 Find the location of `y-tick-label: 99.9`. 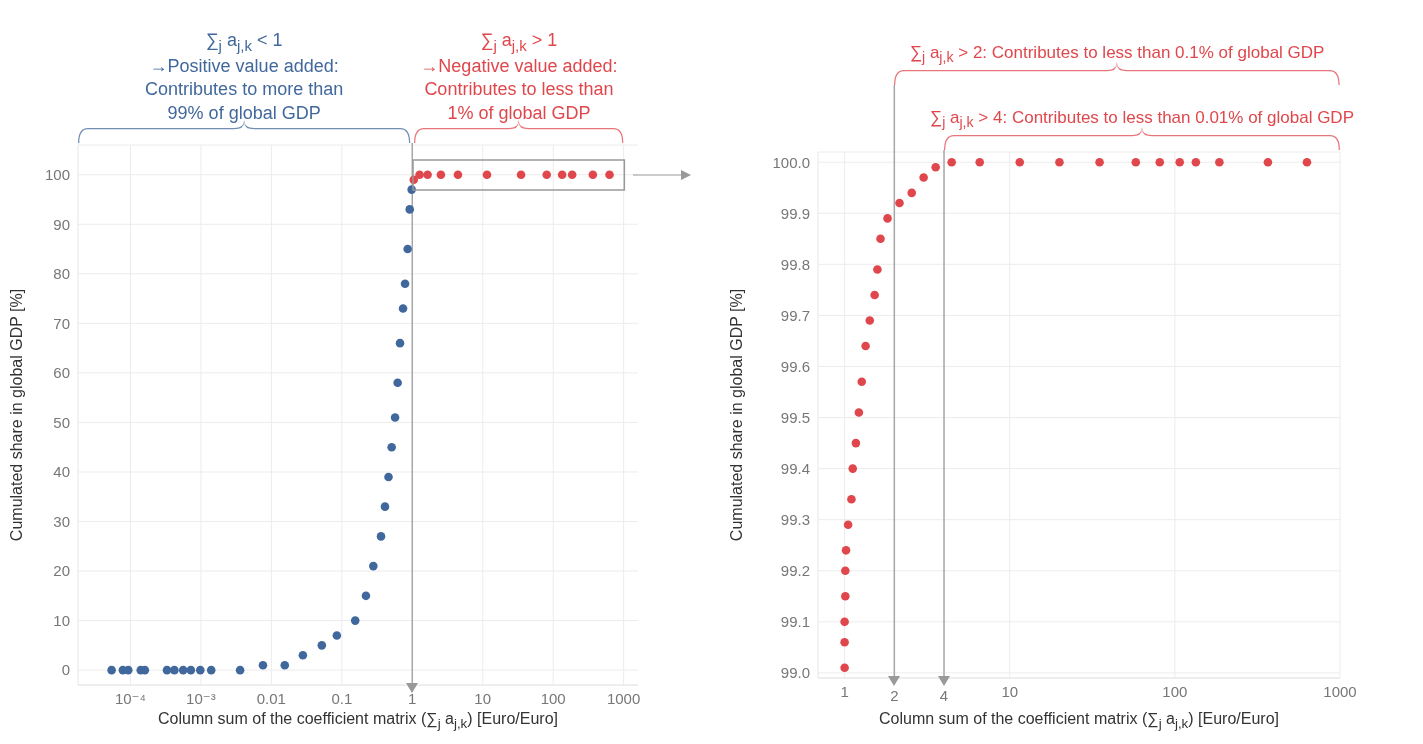

y-tick-label: 99.9 is located at coordinates (795, 213).